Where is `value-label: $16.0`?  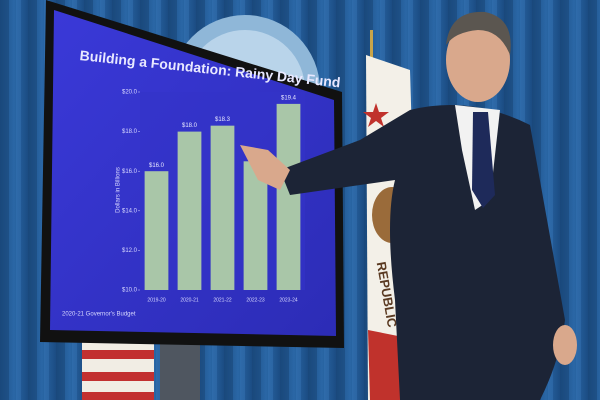
value-label: $16.0 is located at coordinates (157, 166).